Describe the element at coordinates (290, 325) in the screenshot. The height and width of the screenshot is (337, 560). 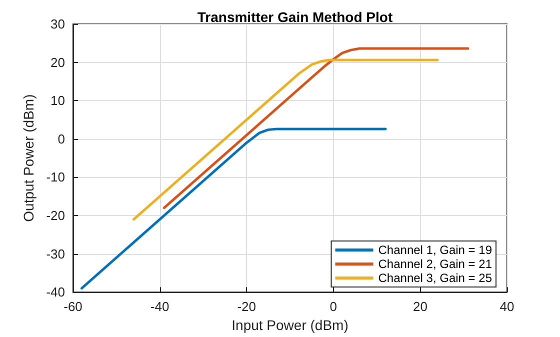
I see `x-axis-title: Input Power (dBm)` at that location.